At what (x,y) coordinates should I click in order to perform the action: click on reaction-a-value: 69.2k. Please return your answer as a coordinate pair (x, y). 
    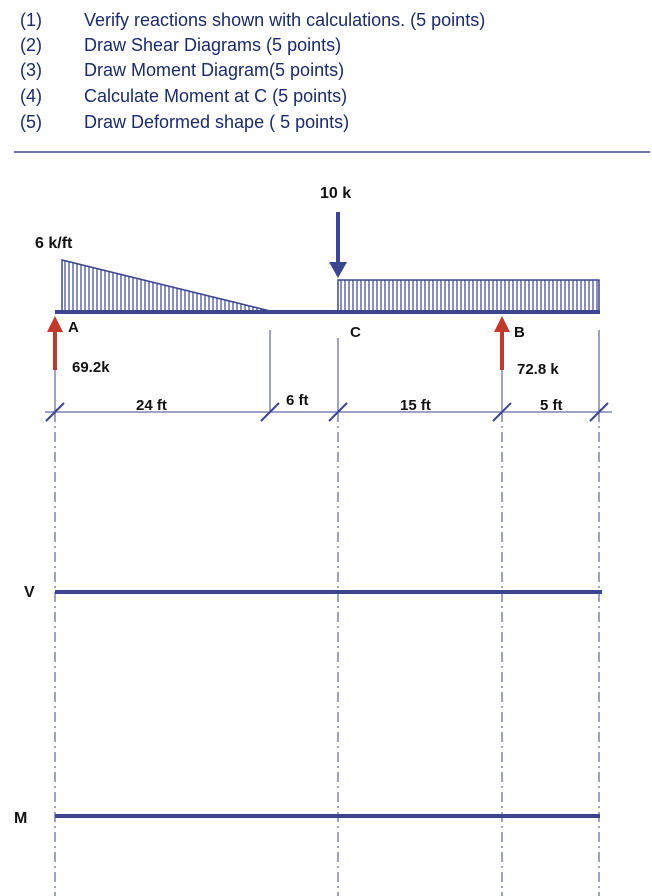
    Looking at the image, I should click on (91, 367).